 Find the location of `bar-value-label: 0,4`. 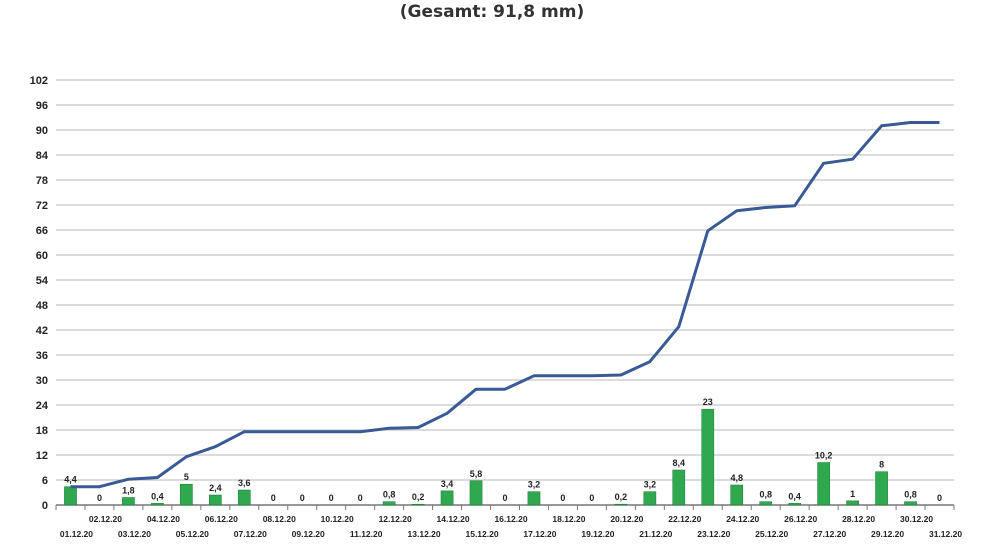

bar-value-label: 0,4 is located at coordinates (157, 496).